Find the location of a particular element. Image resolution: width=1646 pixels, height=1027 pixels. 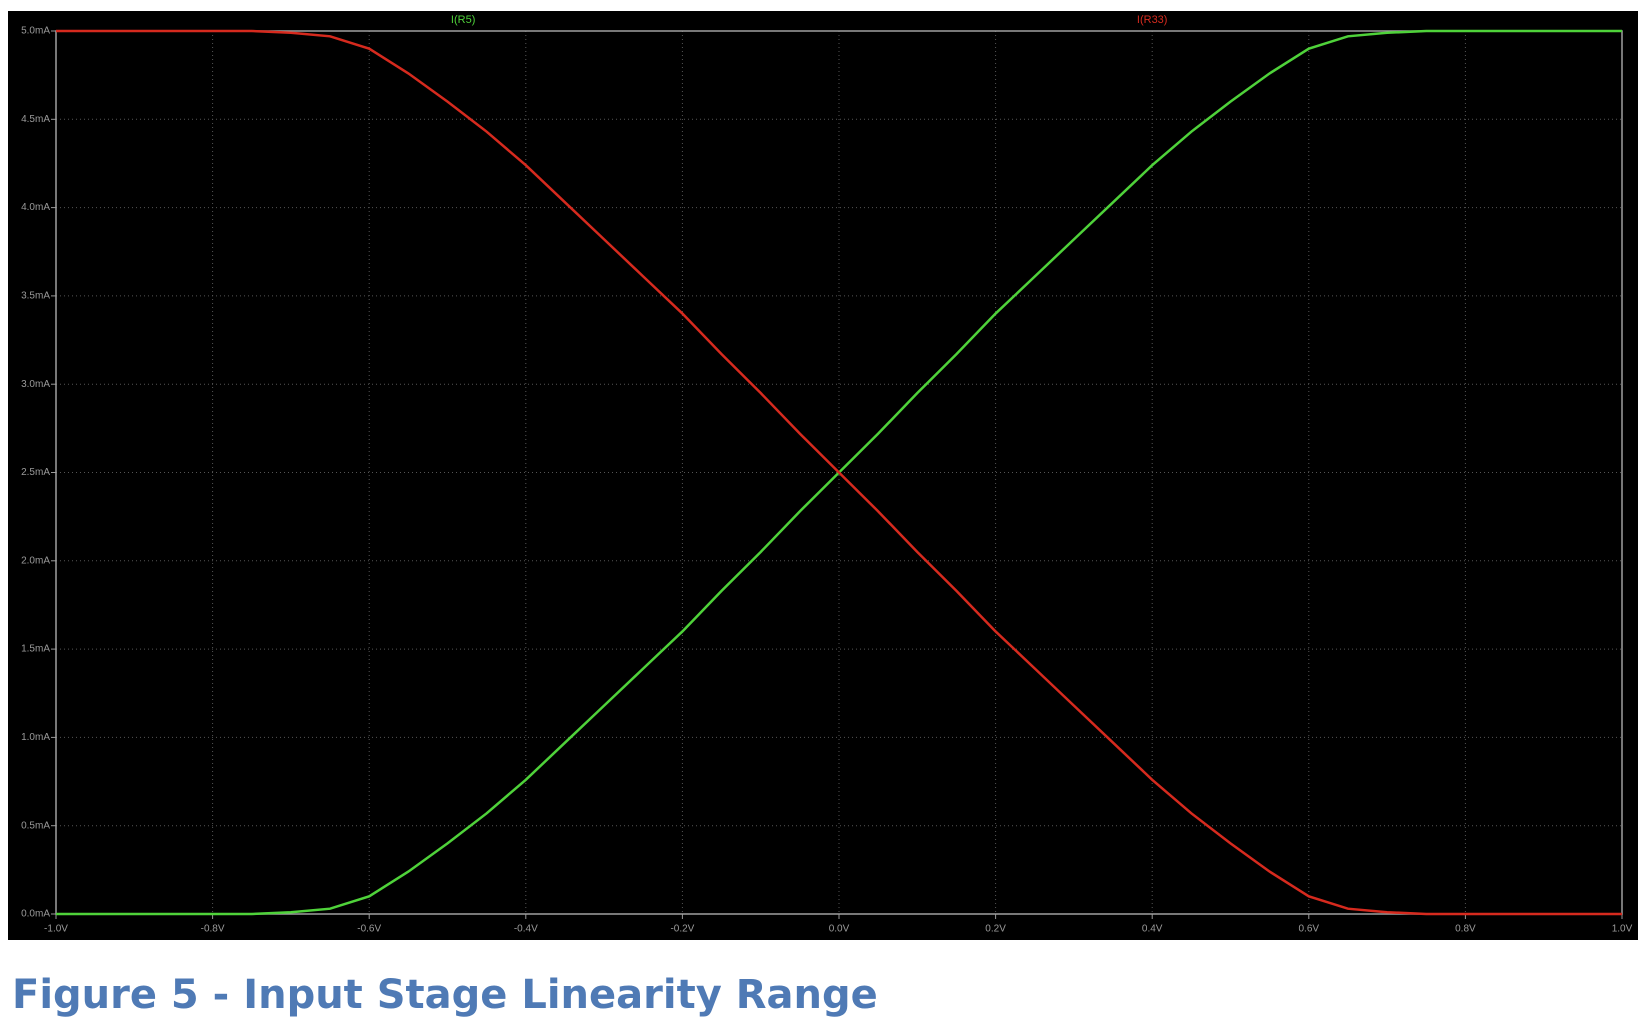

y-tick-label: 3.5mA is located at coordinates (35, 296).